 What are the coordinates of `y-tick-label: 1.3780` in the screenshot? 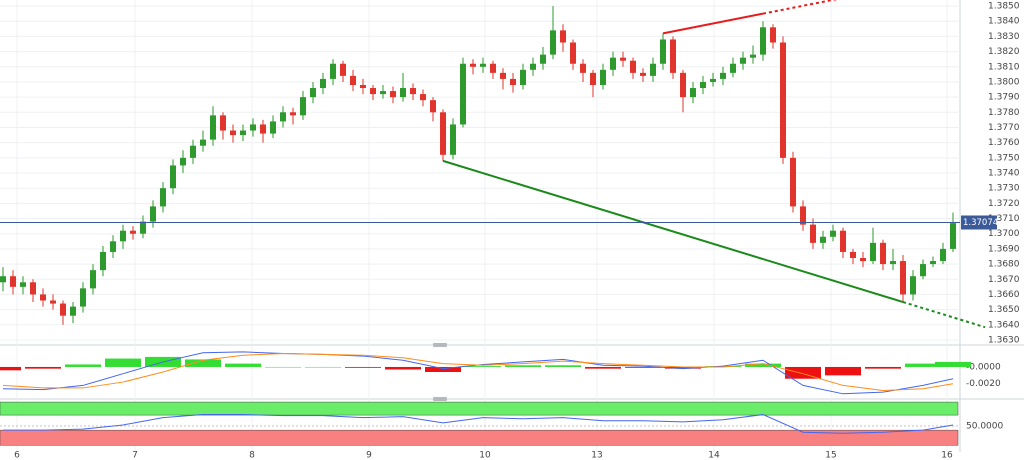 It's located at (1004, 113).